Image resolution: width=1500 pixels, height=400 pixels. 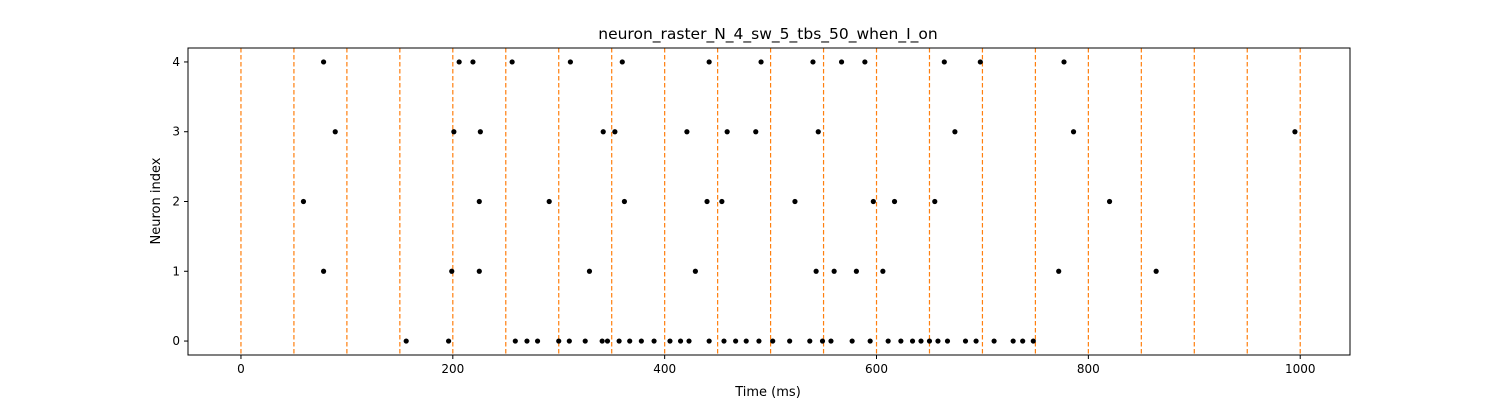 What do you see at coordinates (241, 369) in the screenshot?
I see `x-tick-label: 0` at bounding box center [241, 369].